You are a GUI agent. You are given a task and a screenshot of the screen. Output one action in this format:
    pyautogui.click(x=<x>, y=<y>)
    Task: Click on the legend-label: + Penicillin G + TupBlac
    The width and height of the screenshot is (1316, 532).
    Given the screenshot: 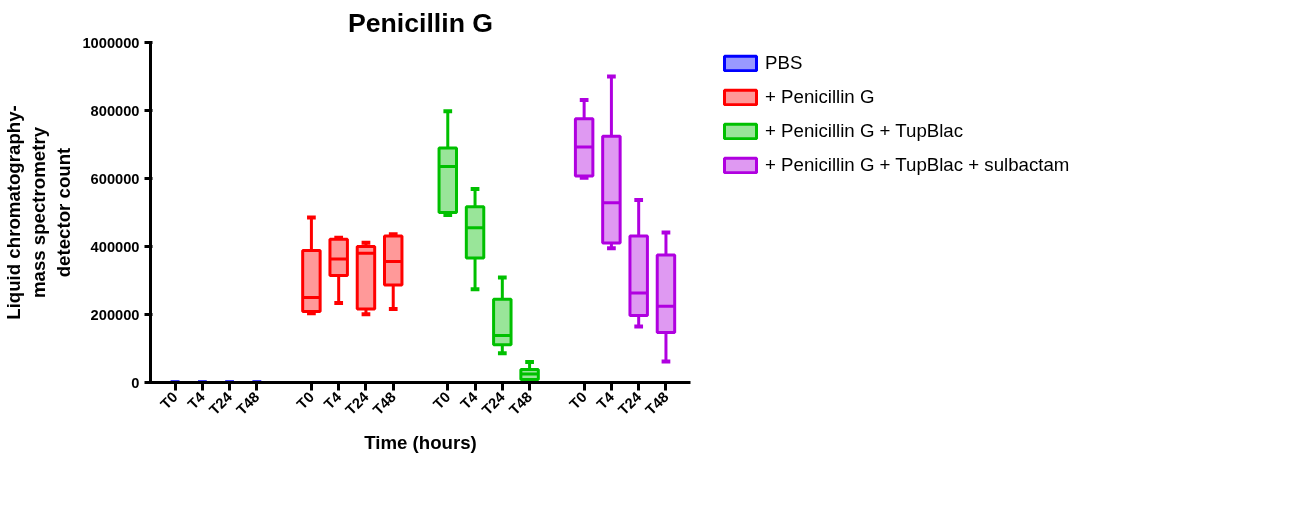 What is the action you would take?
    pyautogui.click(x=864, y=131)
    